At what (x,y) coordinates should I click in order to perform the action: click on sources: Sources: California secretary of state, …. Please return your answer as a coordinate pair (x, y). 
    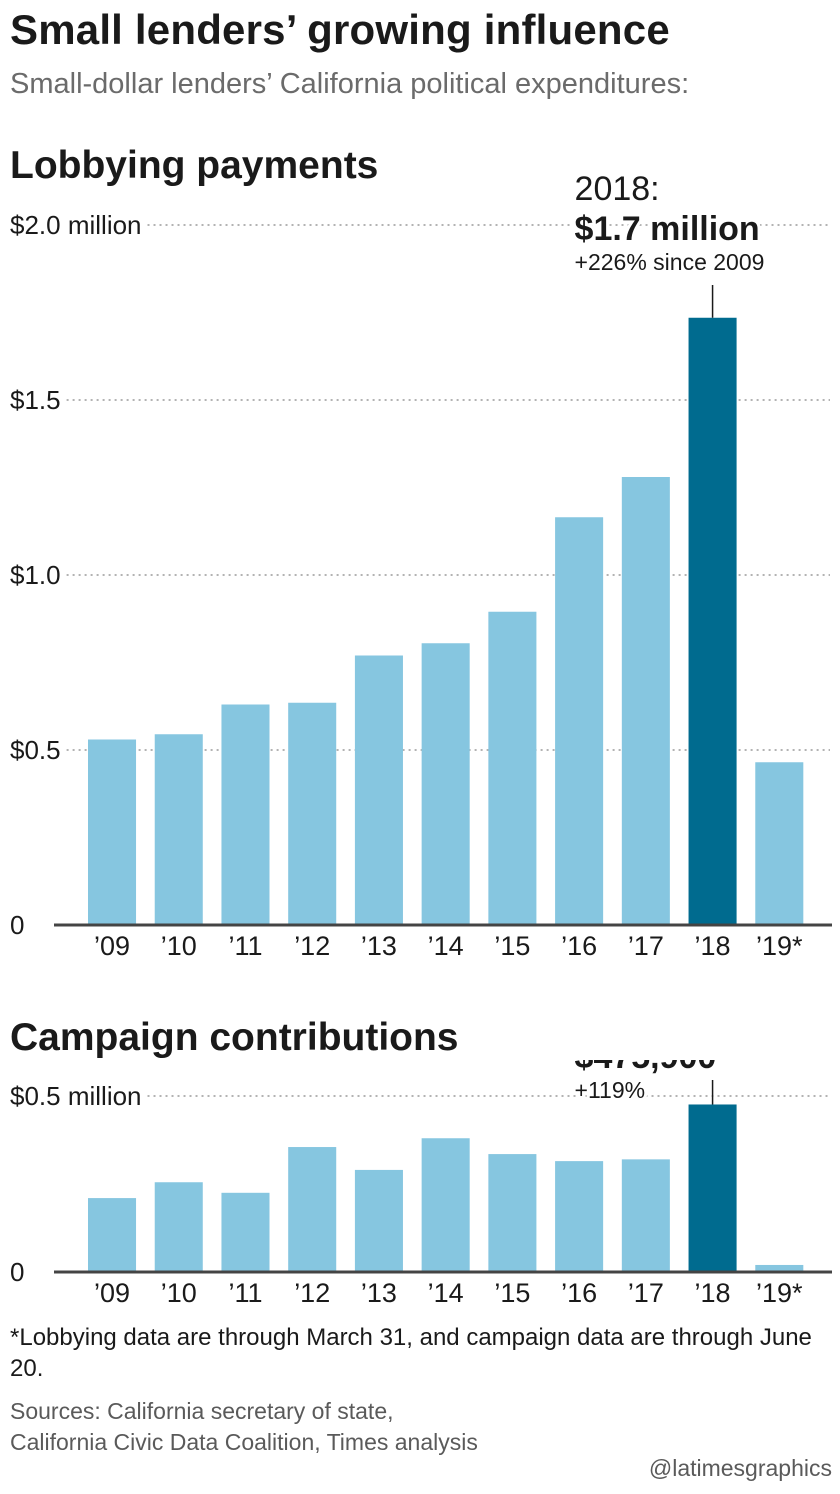
    Looking at the image, I should click on (244, 1427).